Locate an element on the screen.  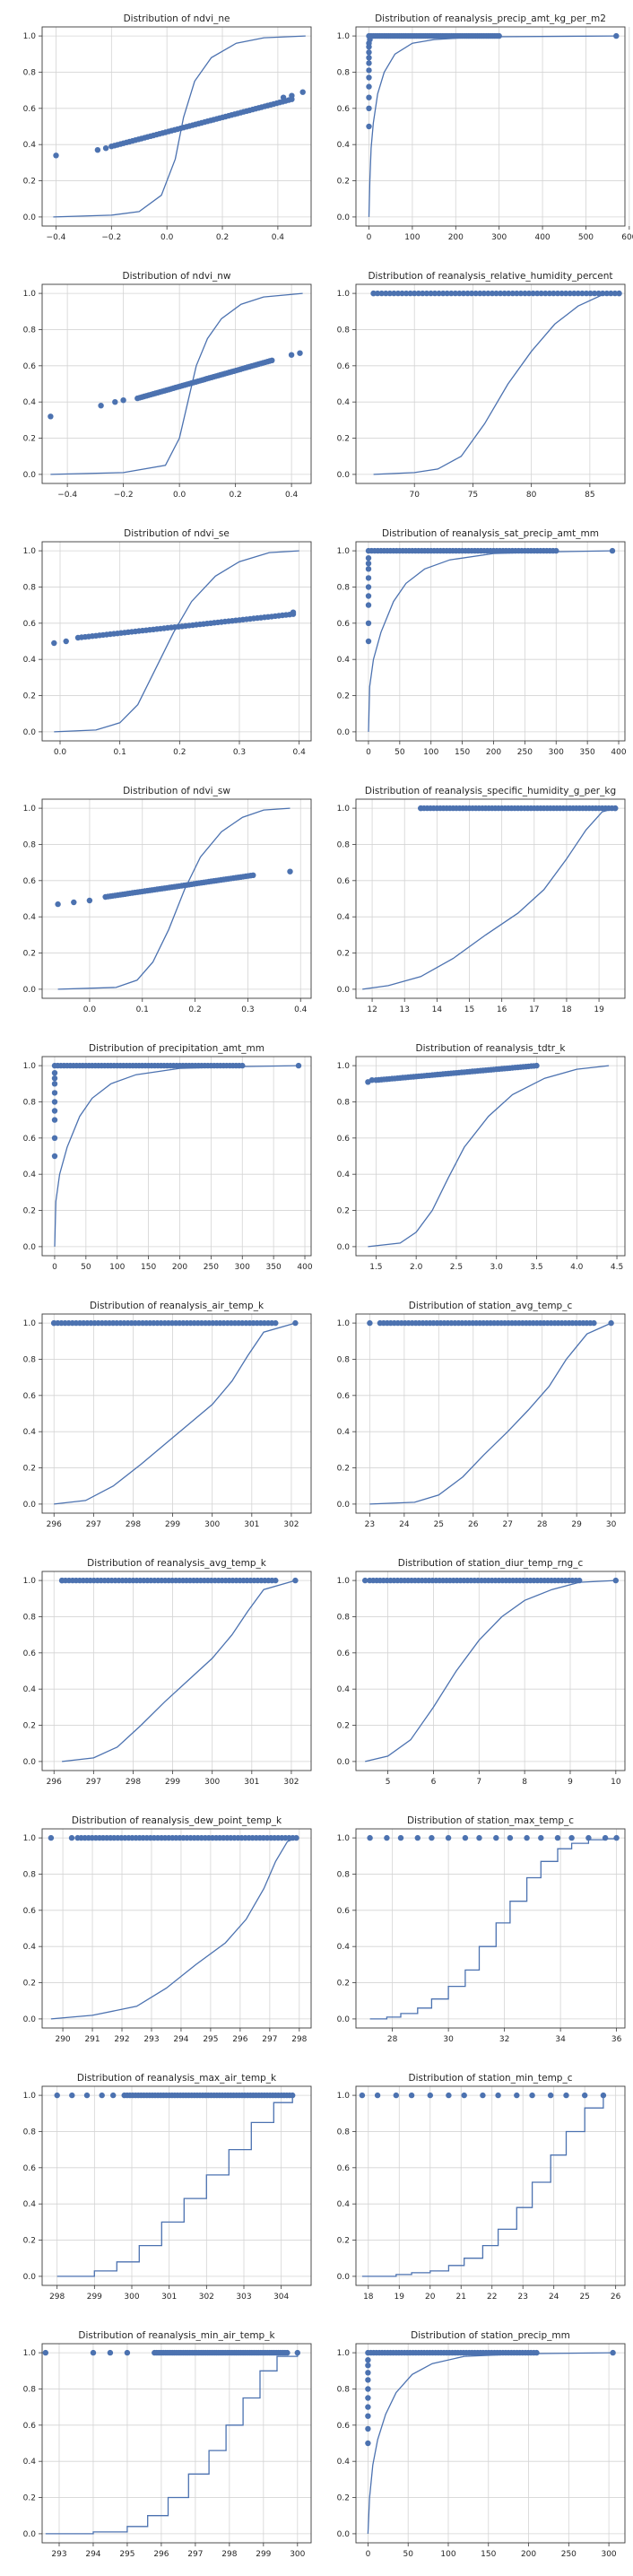
x-tick-label: 25 is located at coordinates (584, 2297).